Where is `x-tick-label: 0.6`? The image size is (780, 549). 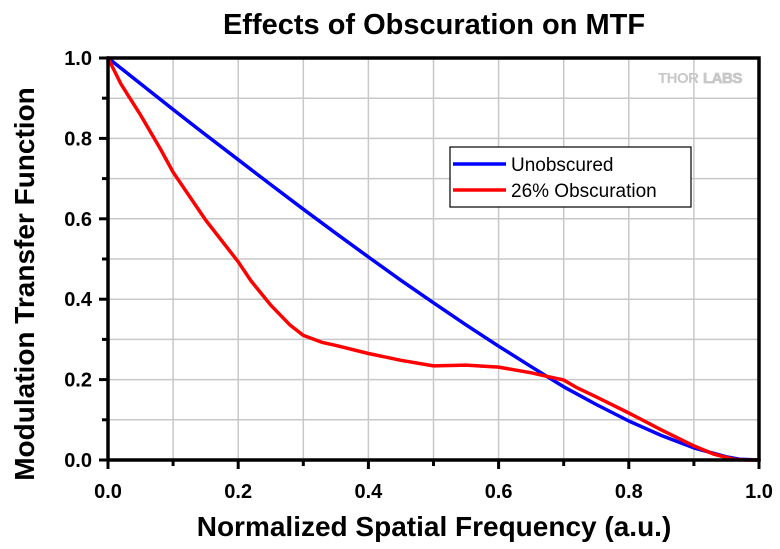 x-tick-label: 0.6 is located at coordinates (499, 492).